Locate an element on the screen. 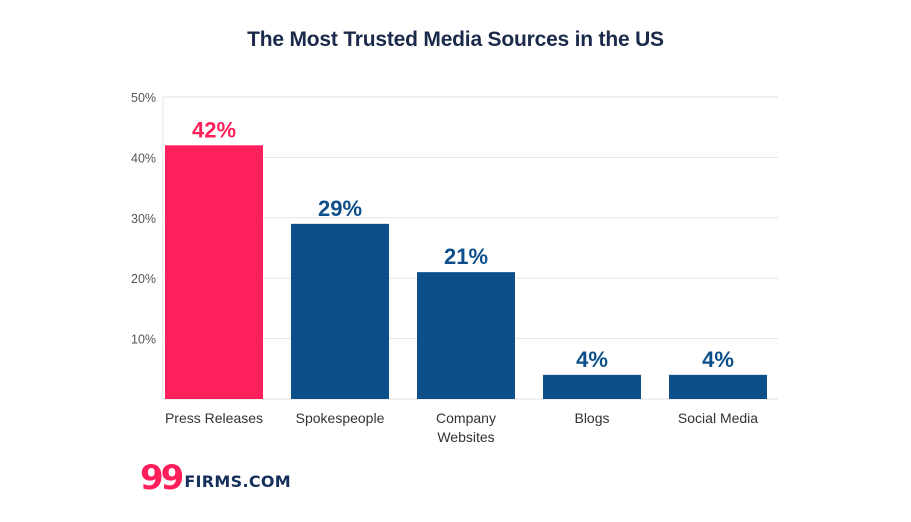  x-category-label: Blogs is located at coordinates (591, 418).